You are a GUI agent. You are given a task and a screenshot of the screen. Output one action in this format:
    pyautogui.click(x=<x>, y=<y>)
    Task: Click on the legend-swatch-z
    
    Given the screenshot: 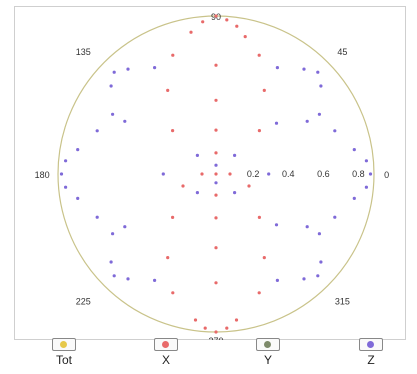 What is the action you would take?
    pyautogui.click(x=371, y=344)
    